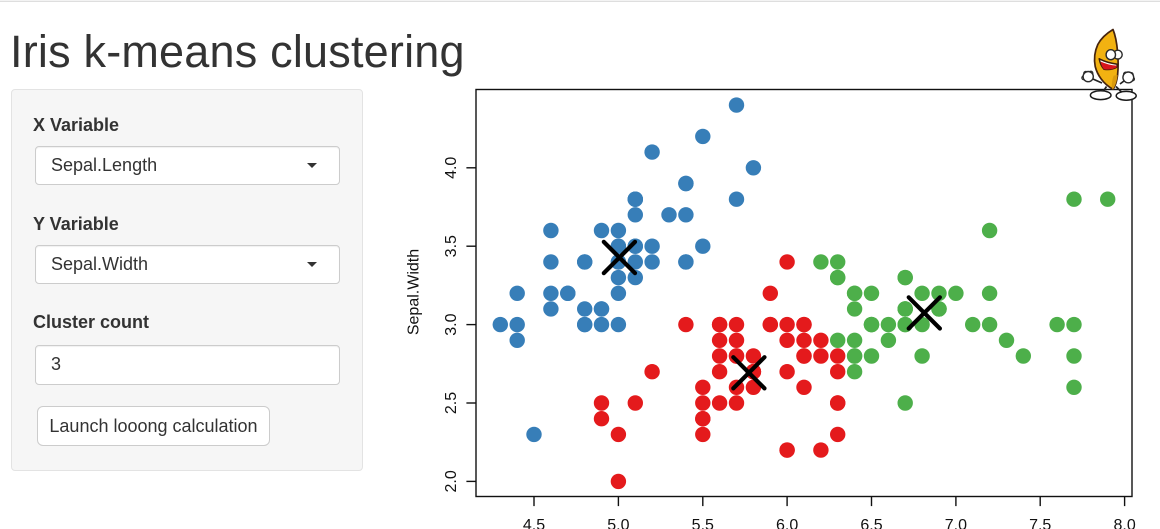 This screenshot has width=1160, height=529. What do you see at coordinates (451, 246) in the screenshot?
I see `svg-text: 3.5` at bounding box center [451, 246].